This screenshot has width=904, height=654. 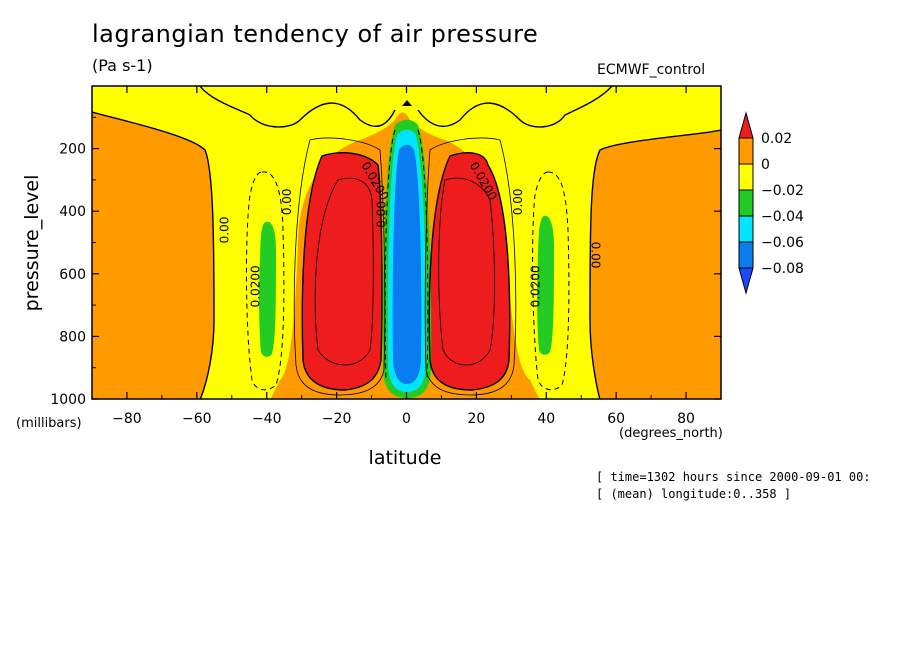 What do you see at coordinates (406, 419) in the screenshot?
I see `x-tick-label: 0` at bounding box center [406, 419].